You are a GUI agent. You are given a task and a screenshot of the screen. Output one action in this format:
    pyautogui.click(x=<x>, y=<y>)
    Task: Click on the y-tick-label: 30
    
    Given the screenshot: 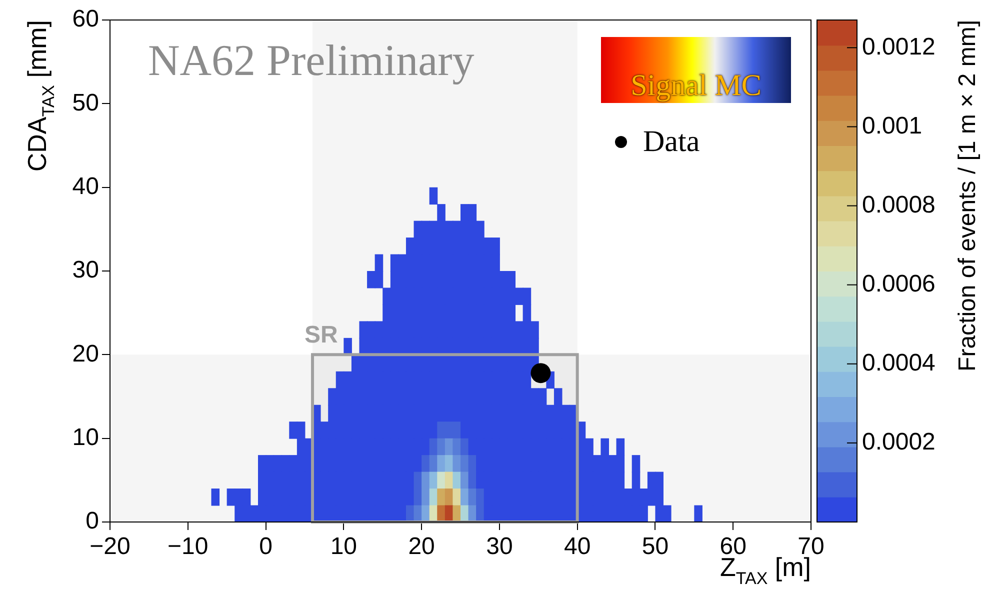 What is the action you would take?
    pyautogui.click(x=85, y=270)
    